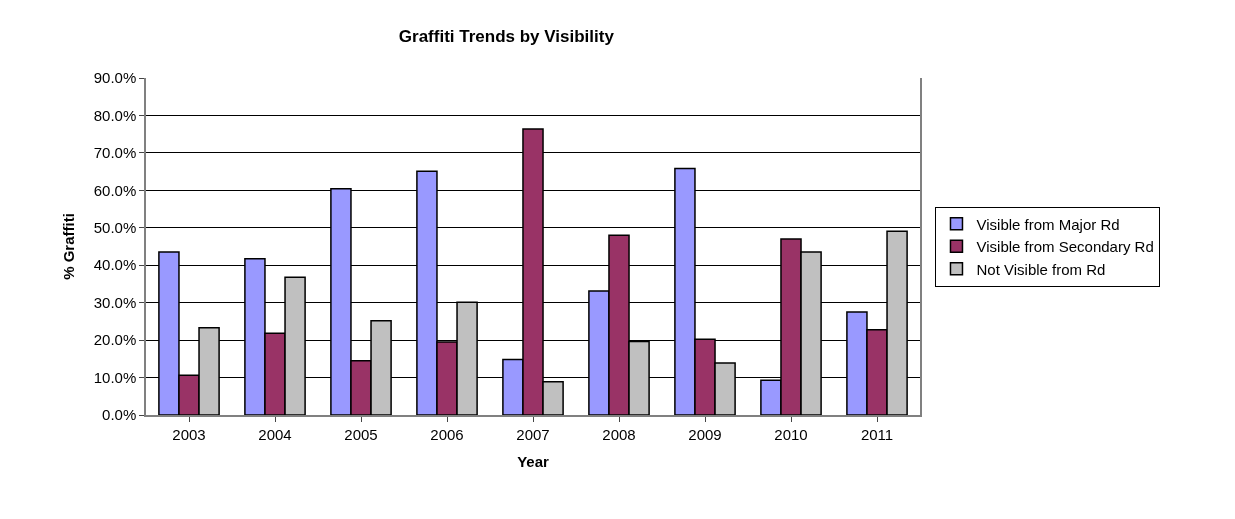 This screenshot has height=519, width=1235. I want to click on legend-label: Visible from Major Rd, so click(1048, 224).